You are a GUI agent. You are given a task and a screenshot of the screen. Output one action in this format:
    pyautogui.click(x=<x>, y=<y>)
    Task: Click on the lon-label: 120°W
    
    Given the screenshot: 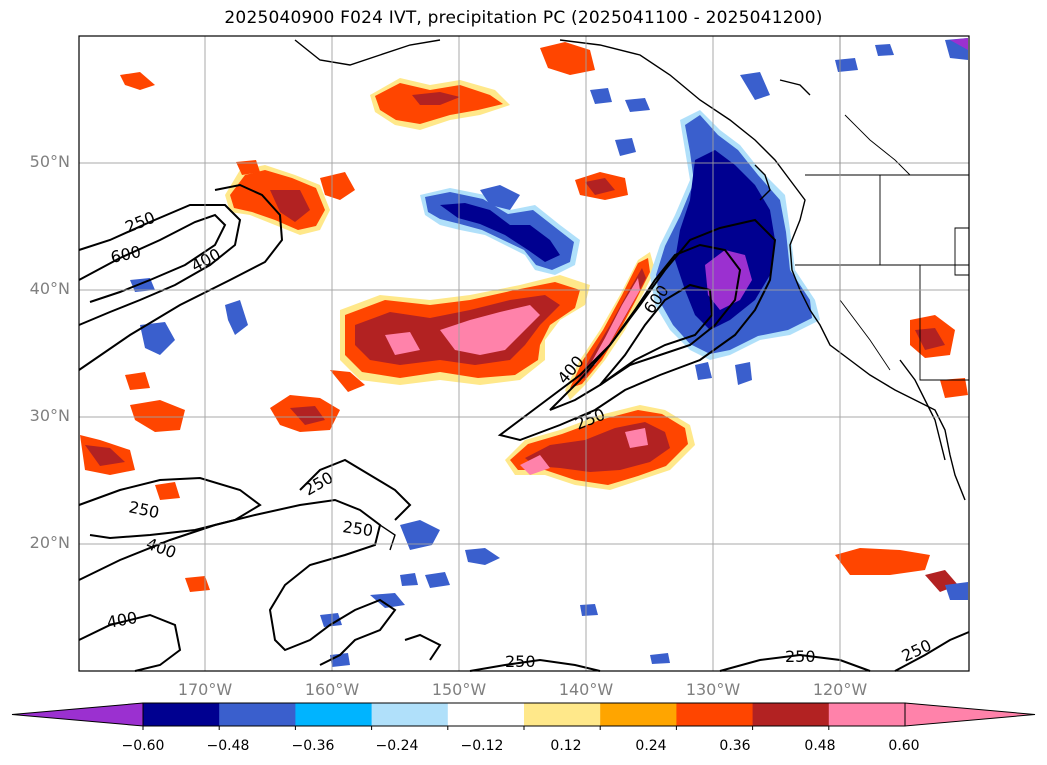 What is the action you would take?
    pyautogui.click(x=840, y=689)
    